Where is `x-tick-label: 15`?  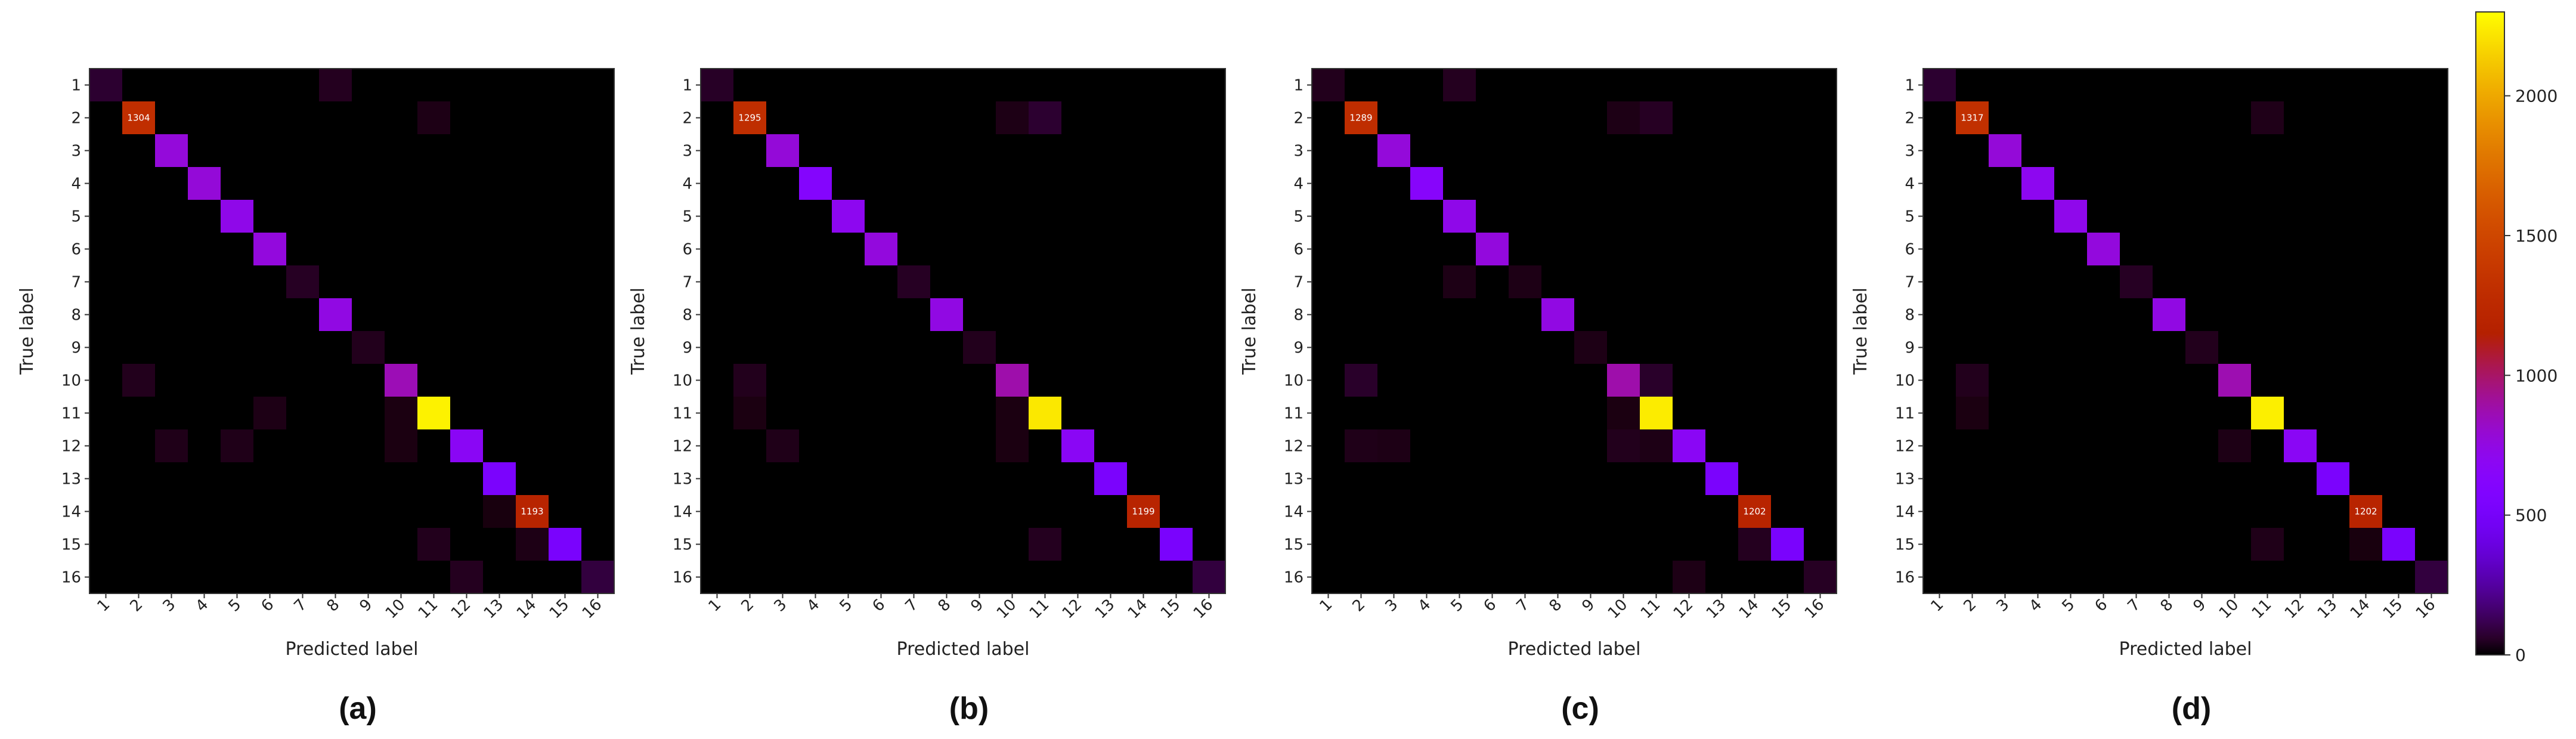
x-tick-label: 15 is located at coordinates (559, 609).